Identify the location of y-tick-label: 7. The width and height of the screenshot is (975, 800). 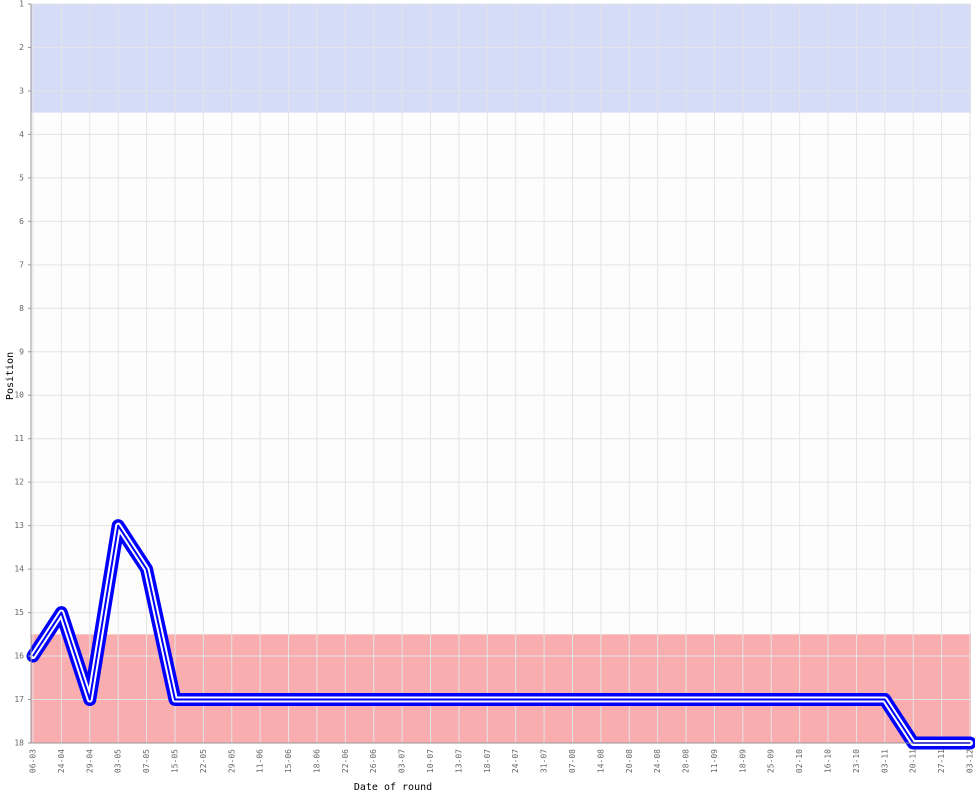
(21, 264).